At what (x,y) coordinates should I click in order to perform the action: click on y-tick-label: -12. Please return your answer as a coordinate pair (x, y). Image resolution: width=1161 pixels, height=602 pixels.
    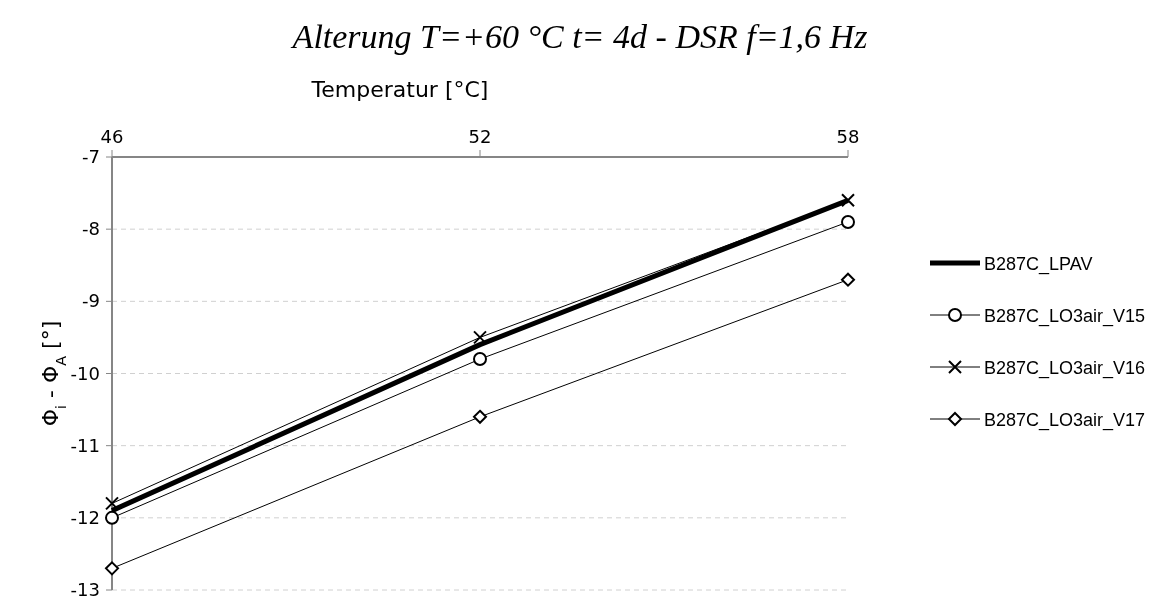
    Looking at the image, I should click on (85, 517).